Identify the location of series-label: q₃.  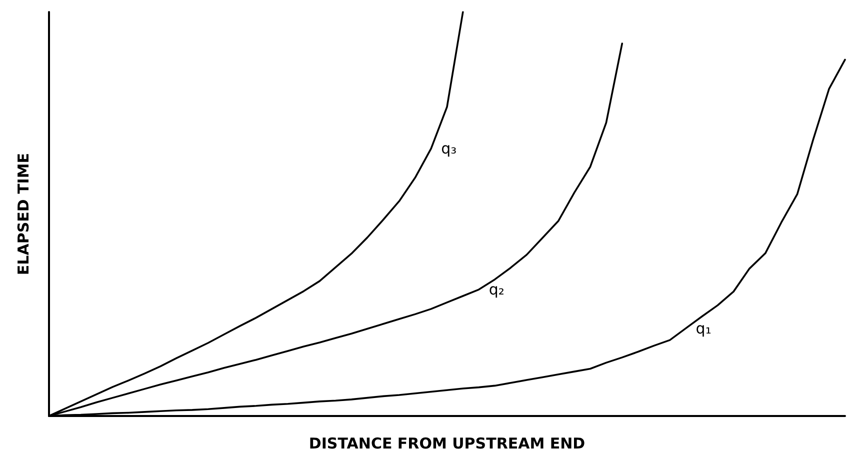
(449, 149).